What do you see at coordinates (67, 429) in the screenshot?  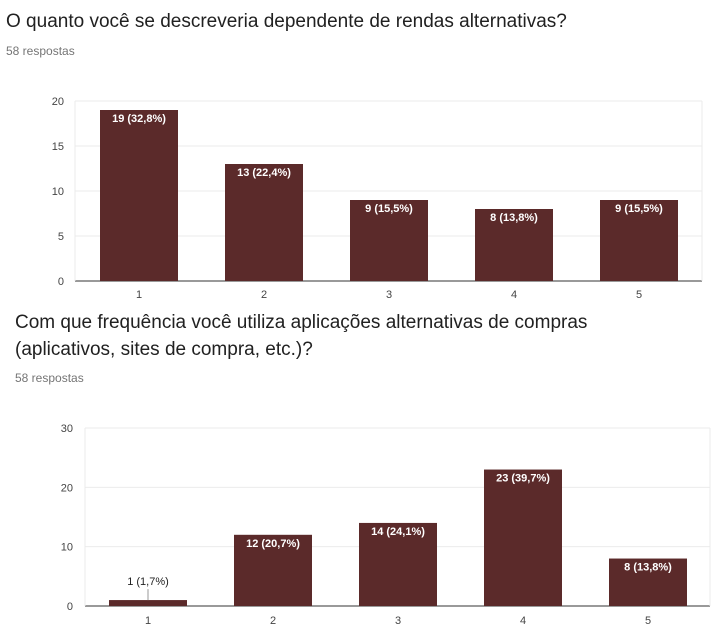 I see `y-tick-label: 30` at bounding box center [67, 429].